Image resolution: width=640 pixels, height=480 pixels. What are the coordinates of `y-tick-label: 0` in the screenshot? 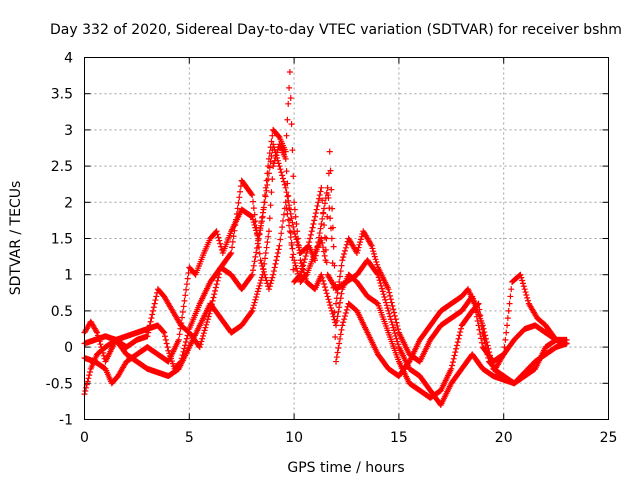 It's located at (68, 348).